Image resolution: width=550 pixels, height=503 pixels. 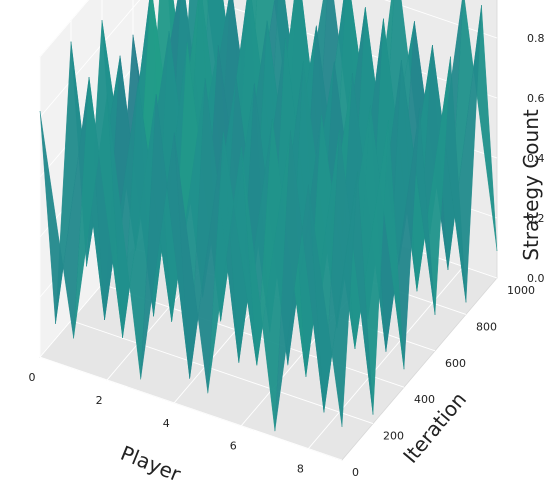 I want to click on surface-face, so click(x=333, y=299).